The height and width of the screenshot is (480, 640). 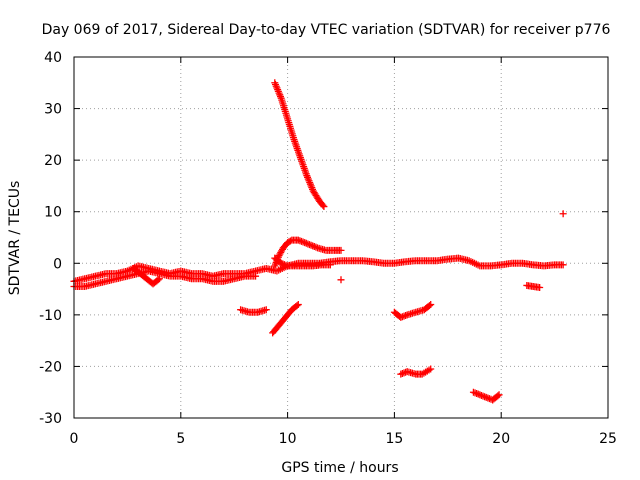 I want to click on y-tick-label: -10, so click(x=50, y=316).